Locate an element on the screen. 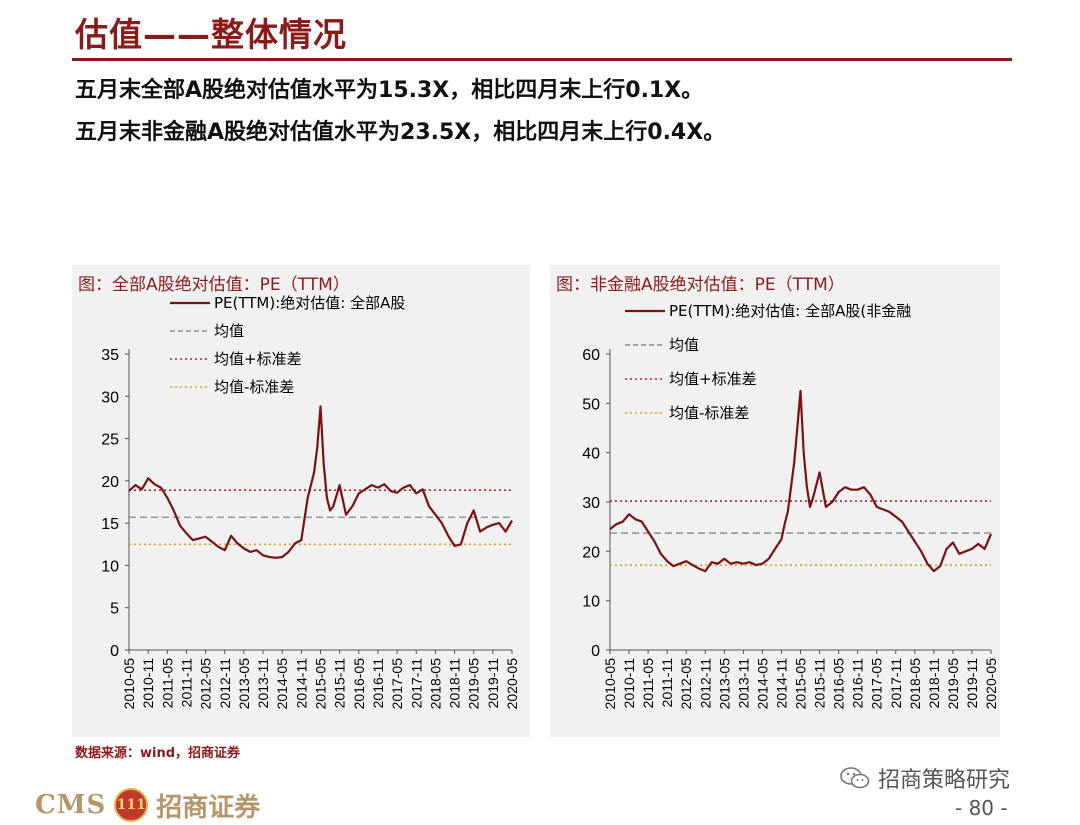  page-number: - 80 - is located at coordinates (981, 808).